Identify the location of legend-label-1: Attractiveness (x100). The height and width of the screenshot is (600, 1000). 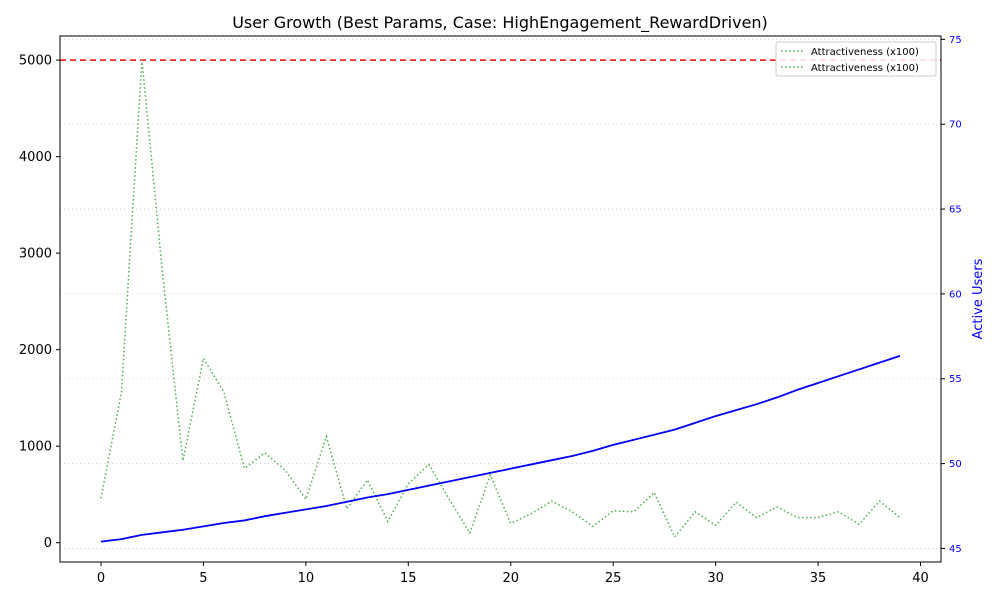
(865, 52).